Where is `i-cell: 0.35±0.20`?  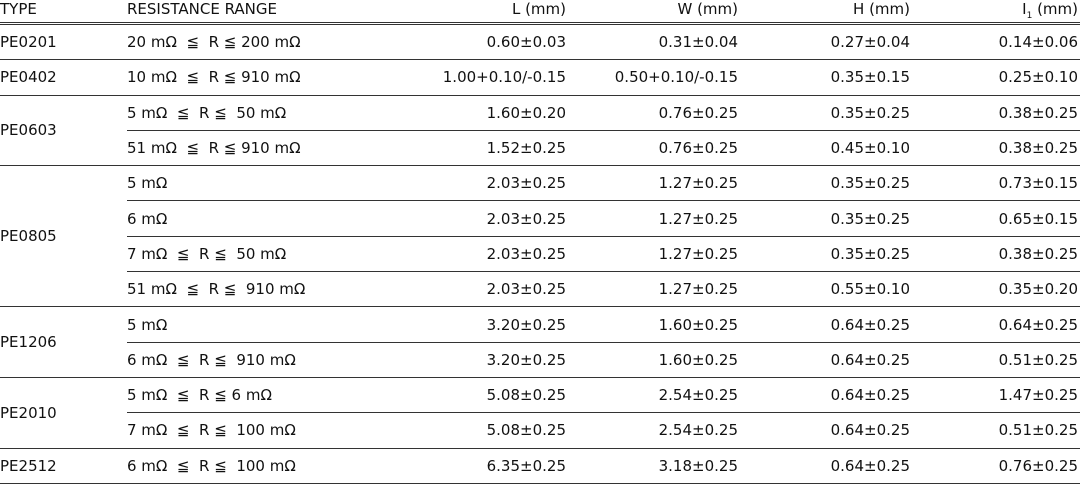 i-cell: 0.35±0.20 is located at coordinates (996, 289).